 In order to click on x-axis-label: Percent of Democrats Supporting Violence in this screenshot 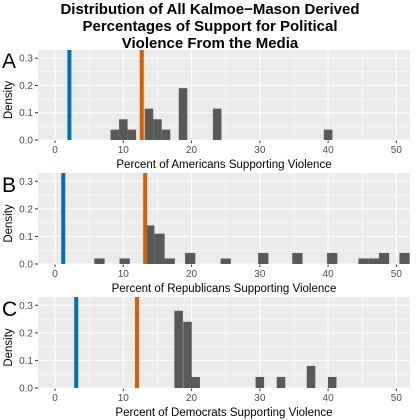, I will do `click(223, 413)`.